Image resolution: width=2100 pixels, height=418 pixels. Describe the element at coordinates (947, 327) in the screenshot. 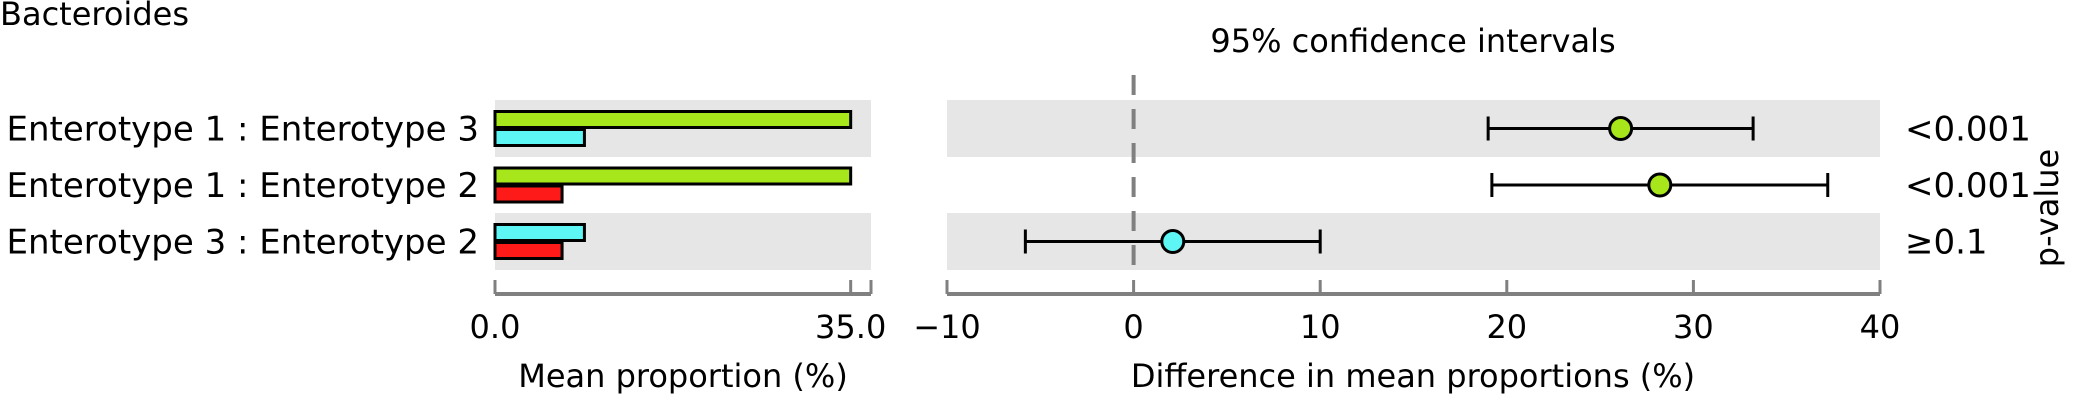

I see `right-tick-label: −10` at that location.